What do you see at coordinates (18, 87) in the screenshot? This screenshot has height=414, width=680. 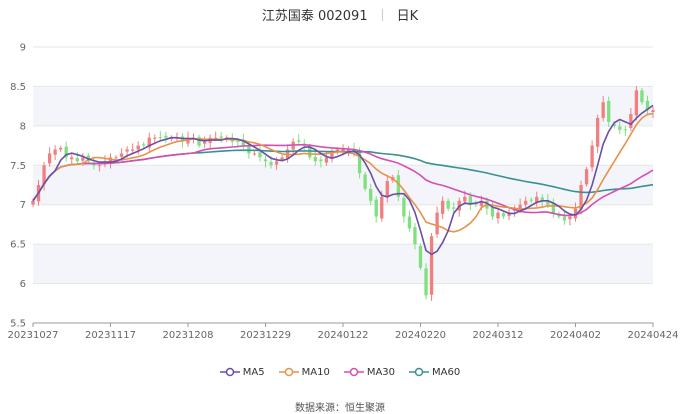 I see `y-tick-label: 8.5` at bounding box center [18, 87].